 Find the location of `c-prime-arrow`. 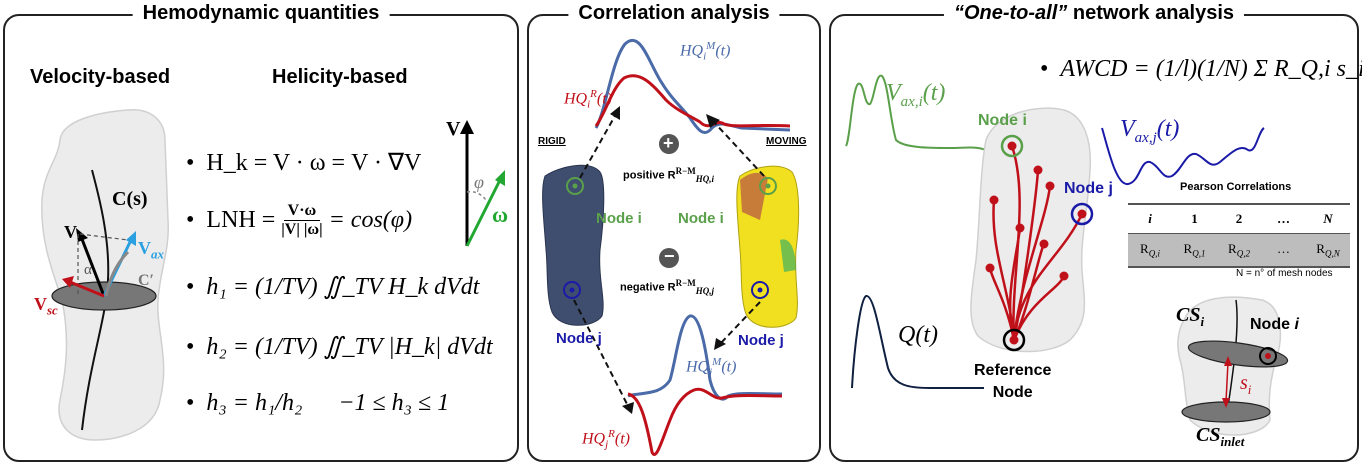

c-prime-arrow is located at coordinates (117, 273).